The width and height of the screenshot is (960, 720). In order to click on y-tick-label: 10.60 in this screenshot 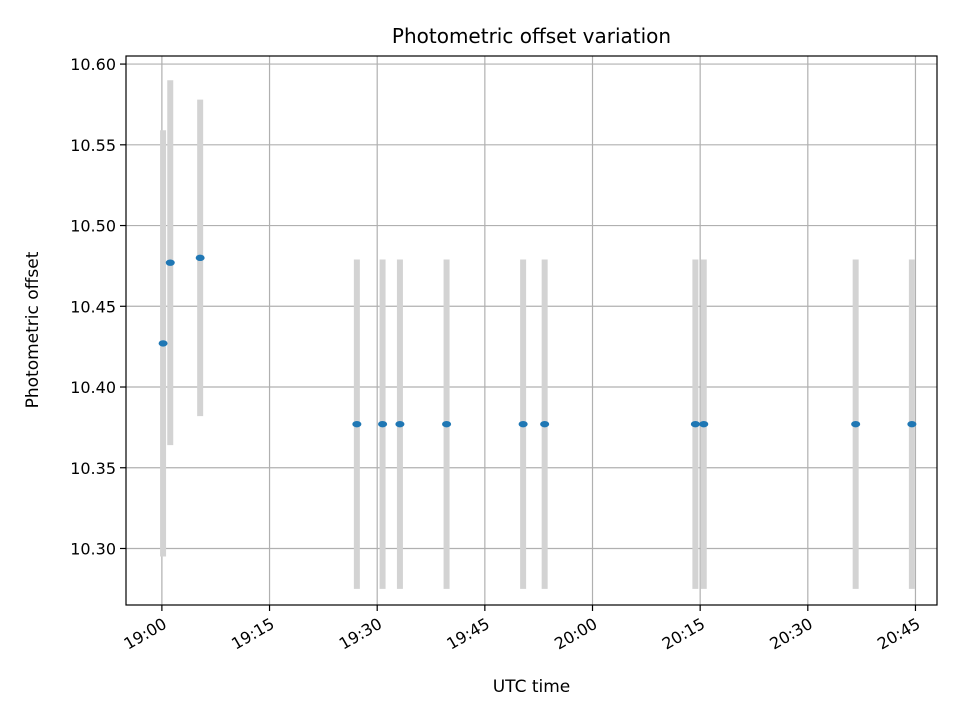, I will do `click(93, 64)`.